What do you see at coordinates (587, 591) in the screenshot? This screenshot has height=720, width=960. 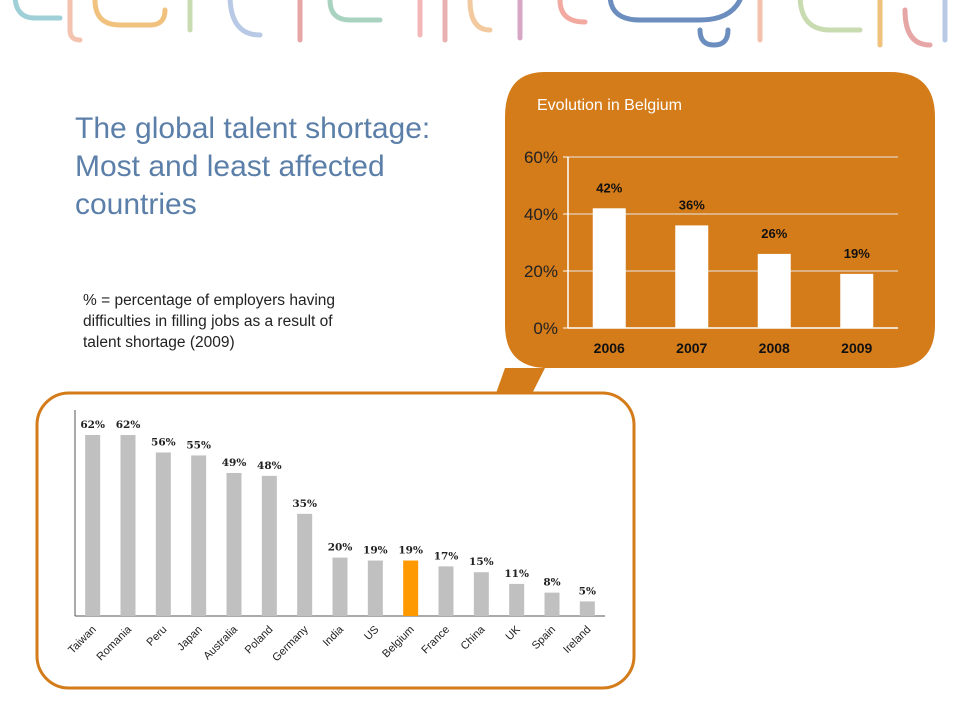 I see `global-bar-label-ireland: 5%` at bounding box center [587, 591].